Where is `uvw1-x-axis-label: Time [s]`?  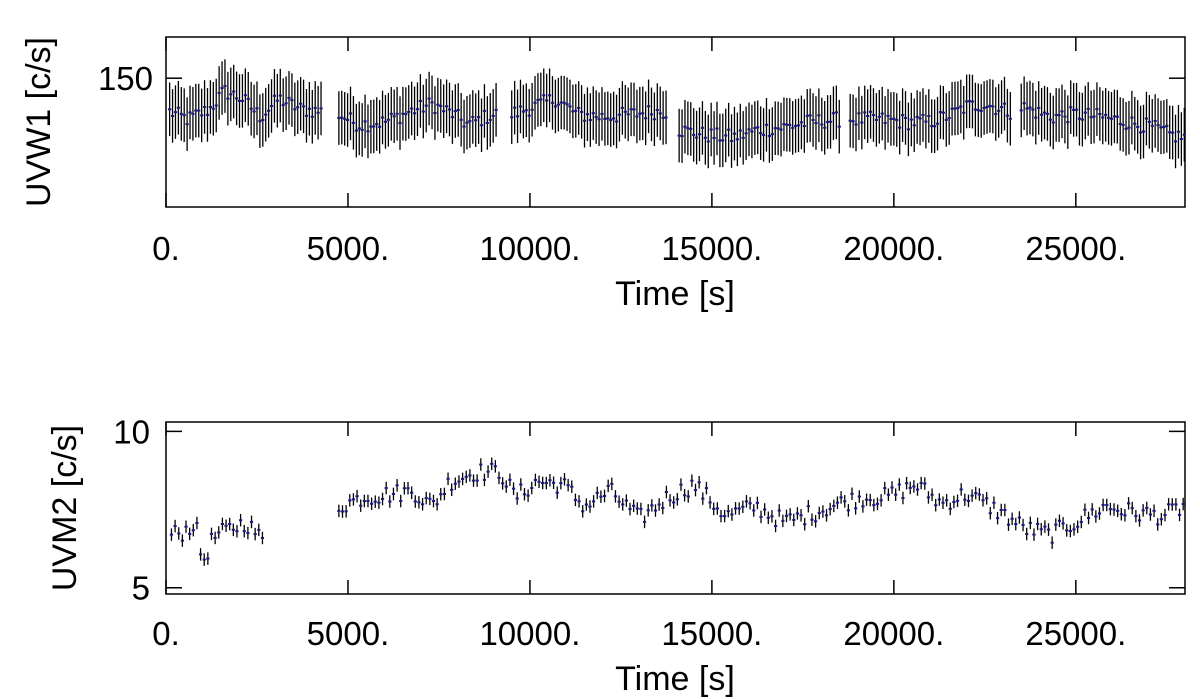
uvw1-x-axis-label: Time [s] is located at coordinates (675, 294).